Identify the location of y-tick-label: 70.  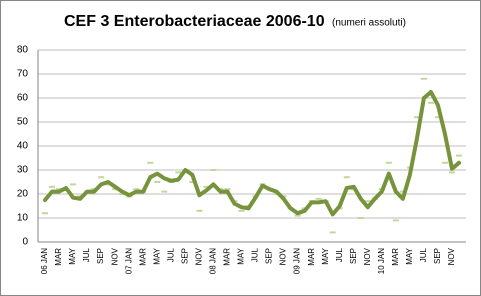
(23, 74).